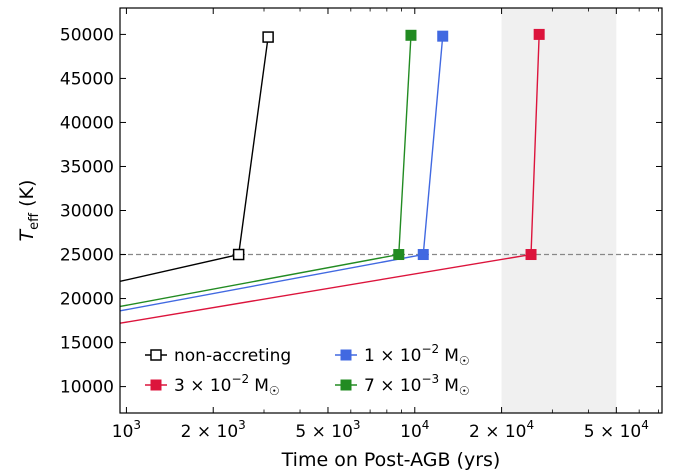 The height and width of the screenshot is (473, 673). I want to click on x-axis-label: Time on Post-AGB (yrs), so click(391, 460).